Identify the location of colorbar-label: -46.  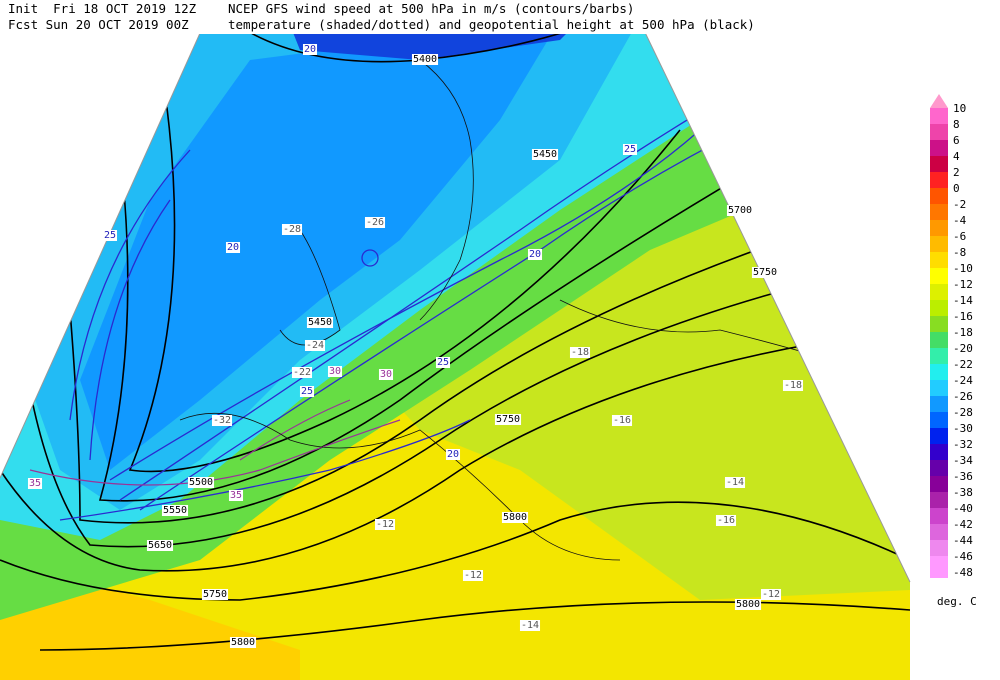
(963, 556).